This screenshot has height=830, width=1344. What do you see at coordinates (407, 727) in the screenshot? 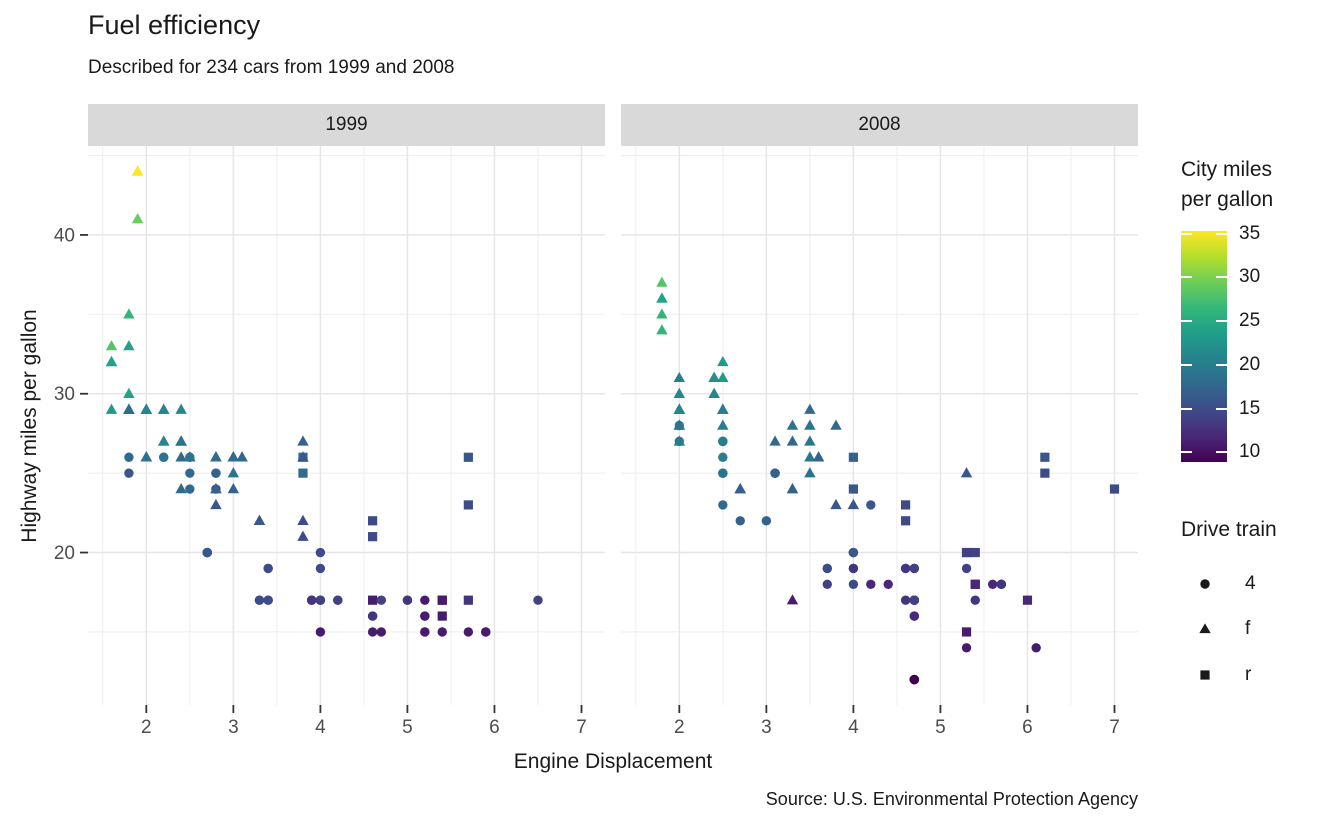
I see `x-tick-label: 5` at bounding box center [407, 727].